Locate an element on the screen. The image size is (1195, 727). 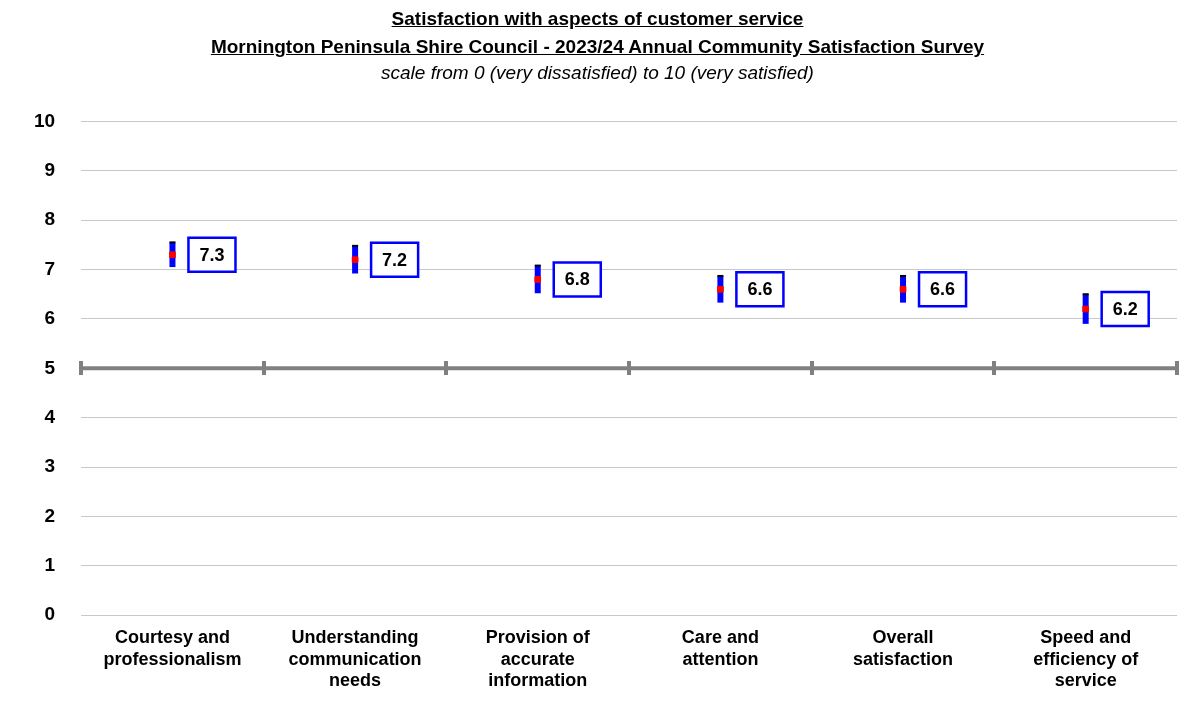
data-label: 6.2 is located at coordinates (1125, 309).